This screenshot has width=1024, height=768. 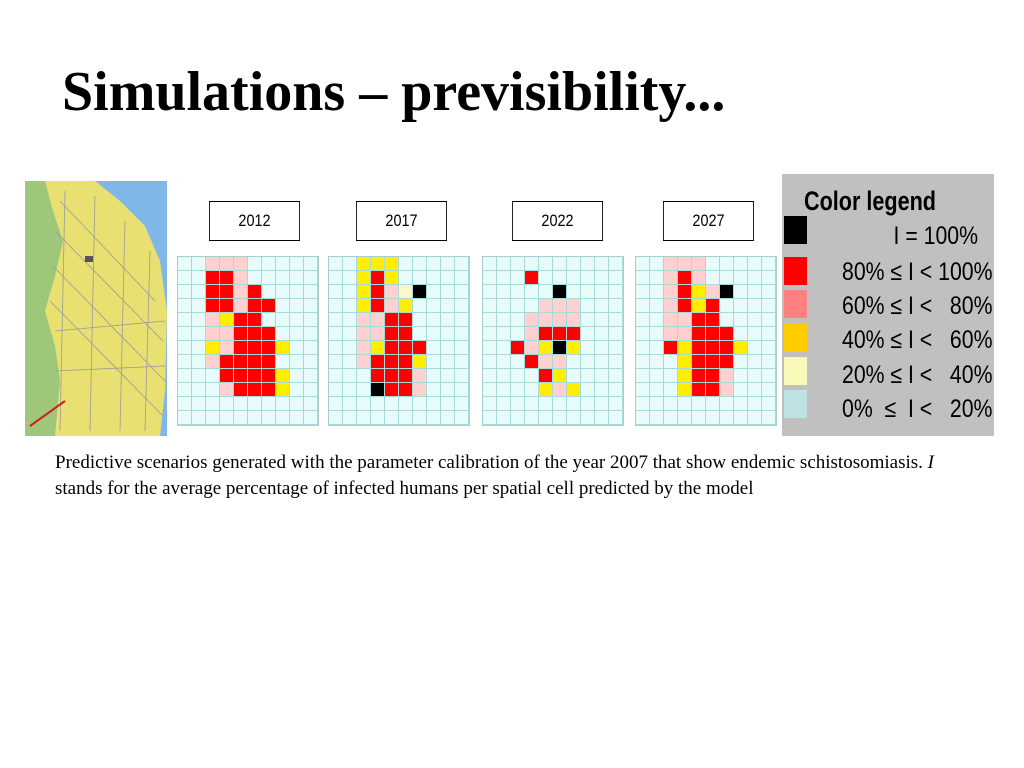 What do you see at coordinates (917, 409) in the screenshot?
I see `legend-label-0-20: 0% ≤ I < 20%` at bounding box center [917, 409].